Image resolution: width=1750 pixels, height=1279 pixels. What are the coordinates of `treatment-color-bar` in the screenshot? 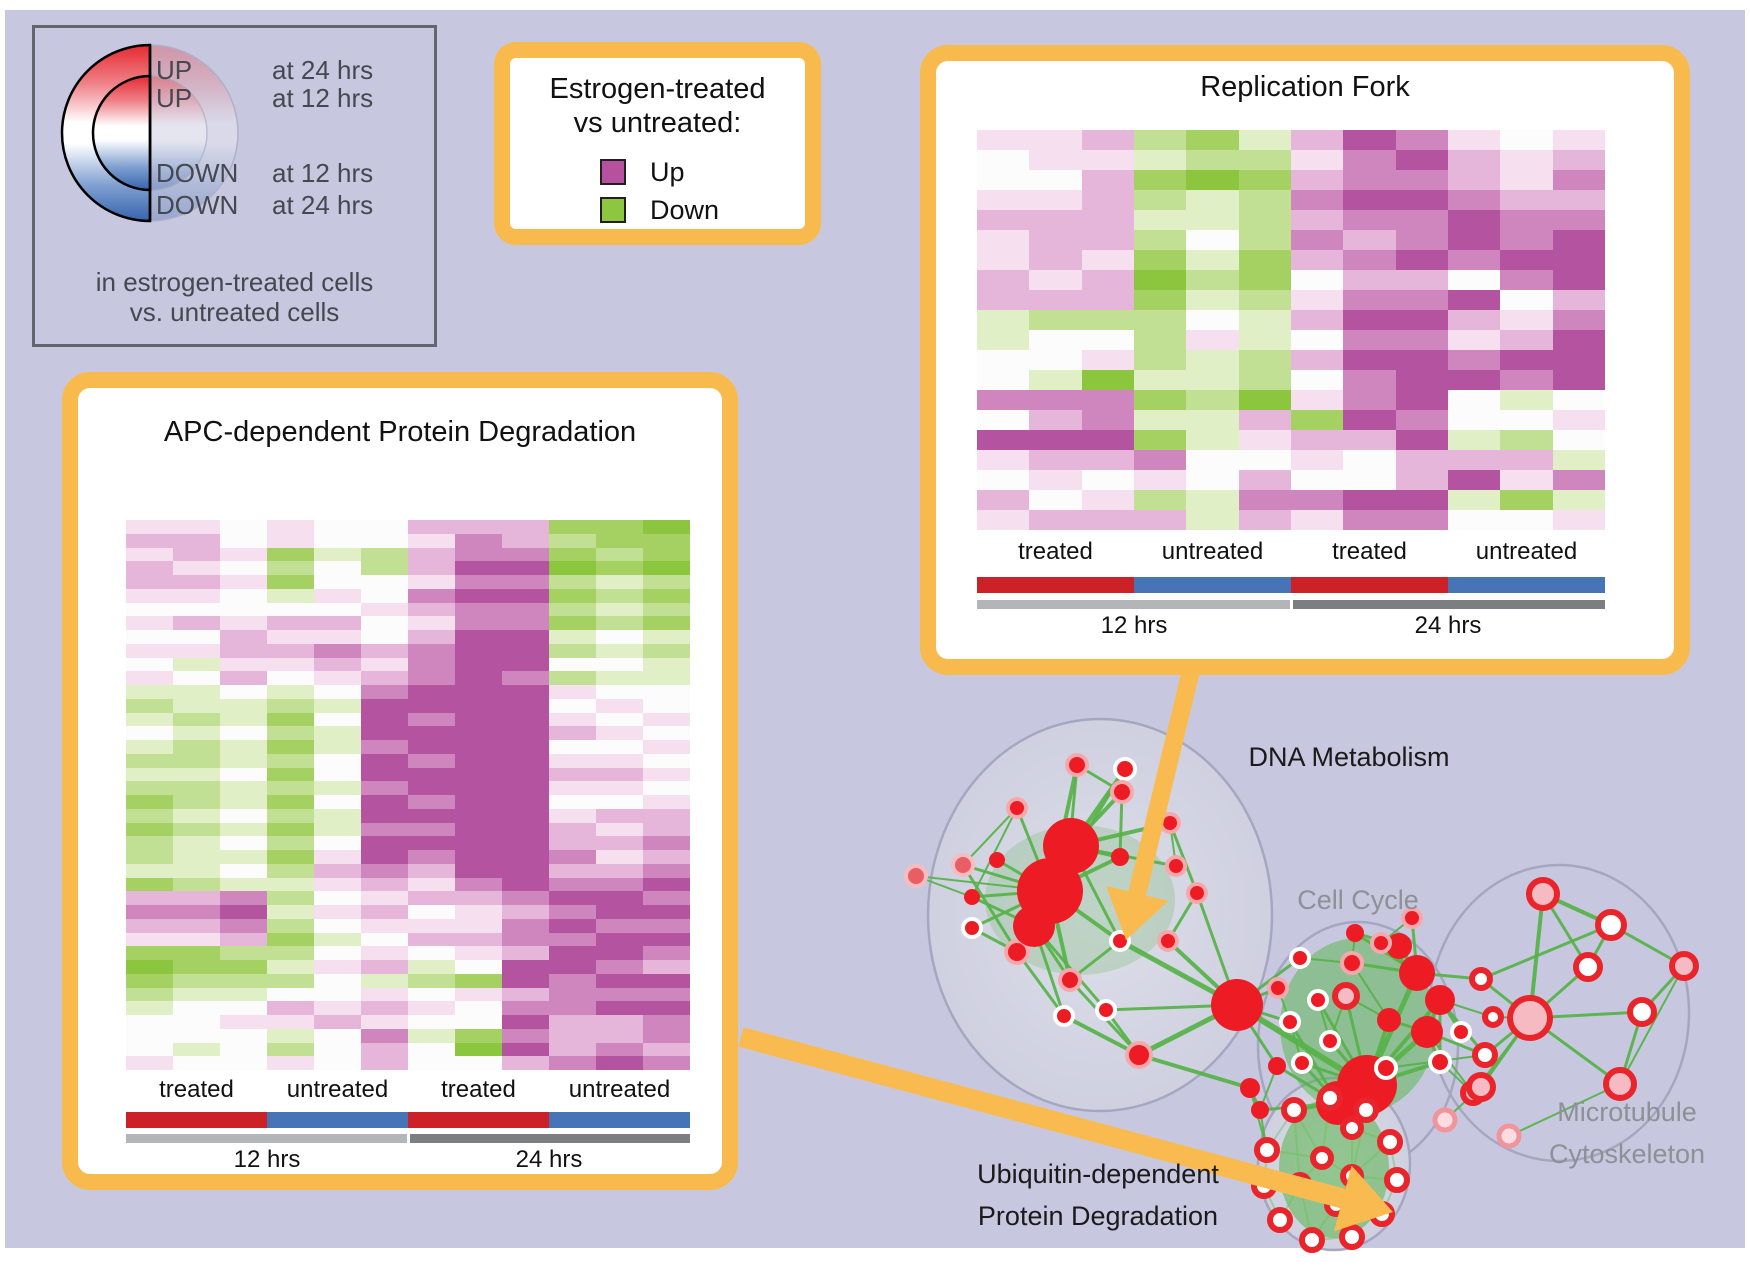 It's located at (478, 1120).